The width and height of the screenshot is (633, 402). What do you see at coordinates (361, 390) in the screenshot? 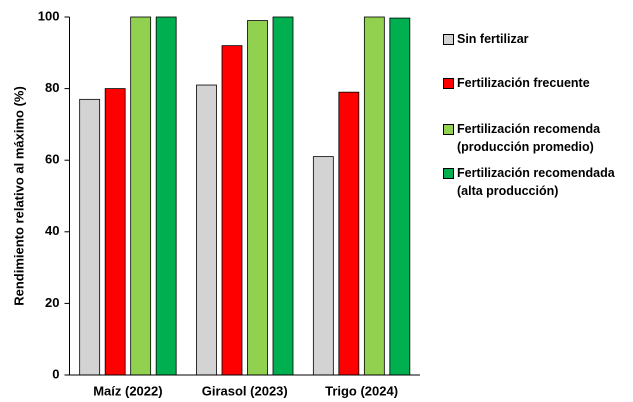
I see `x-tick-label: Trigo (2024)` at bounding box center [361, 390].